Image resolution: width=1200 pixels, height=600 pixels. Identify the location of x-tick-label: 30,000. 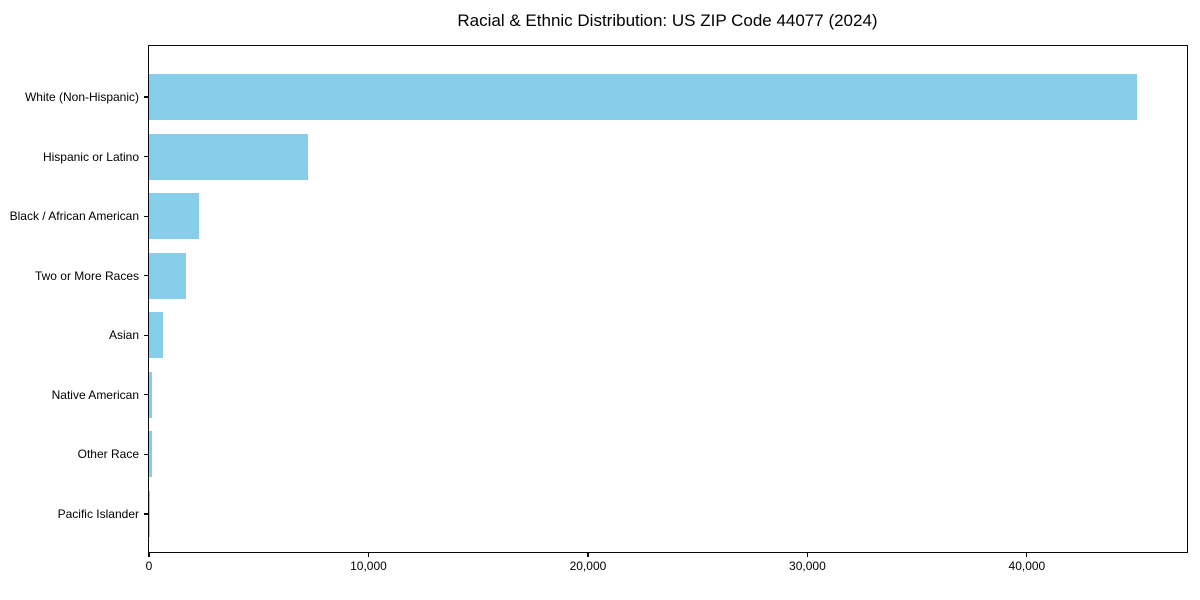
(807, 566).